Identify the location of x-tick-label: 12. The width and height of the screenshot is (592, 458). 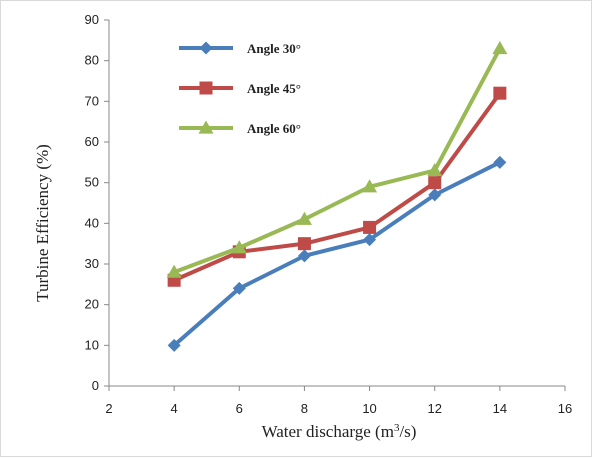
(434, 408).